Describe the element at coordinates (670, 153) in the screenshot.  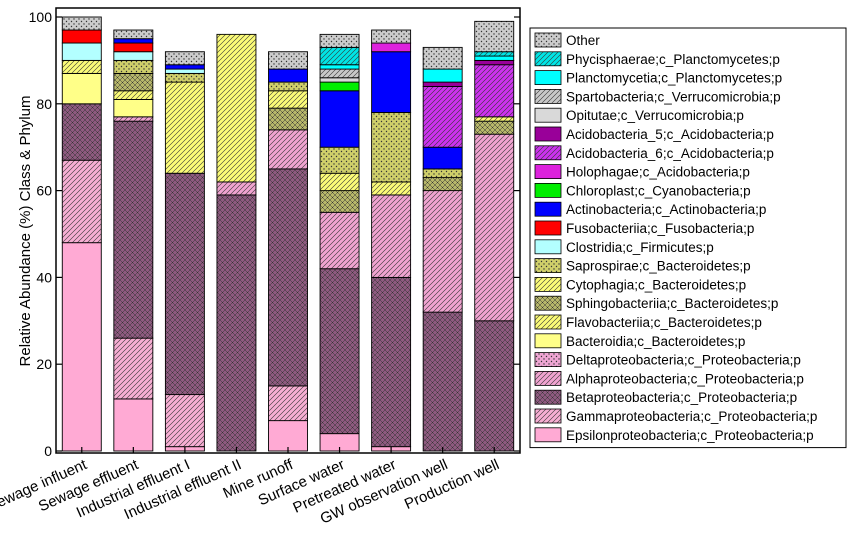
I see `legend-entry: Acidobacteria_6;c_Acidobacteria;p` at that location.